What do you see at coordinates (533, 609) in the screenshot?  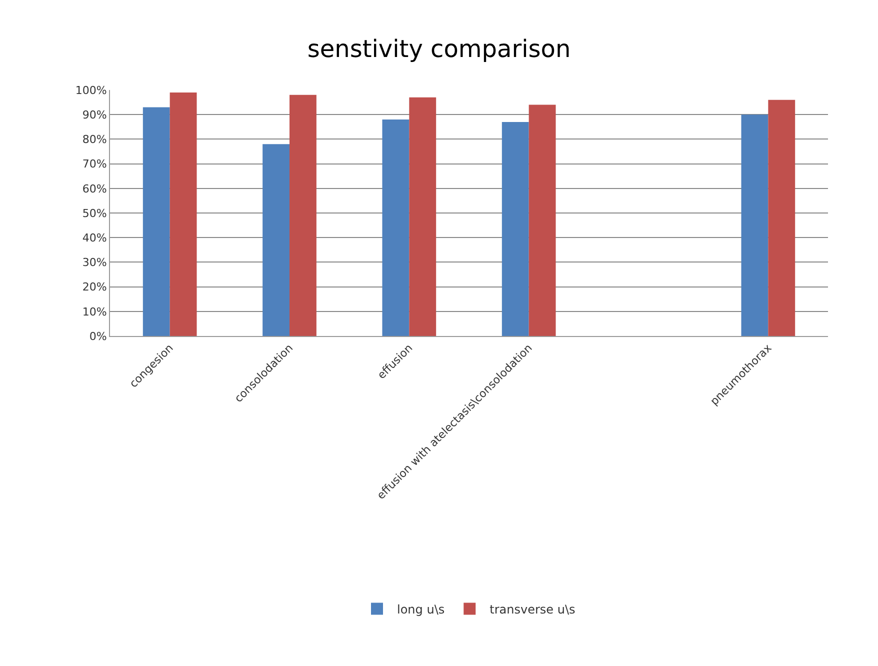 I see `legend-label: transverse u\s` at bounding box center [533, 609].